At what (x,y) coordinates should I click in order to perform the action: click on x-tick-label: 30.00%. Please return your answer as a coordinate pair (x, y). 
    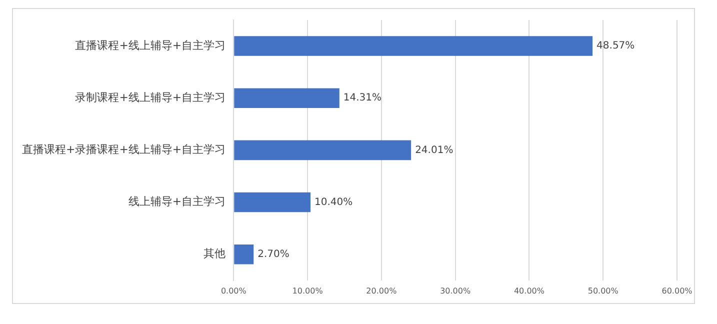
    Looking at the image, I should click on (455, 291).